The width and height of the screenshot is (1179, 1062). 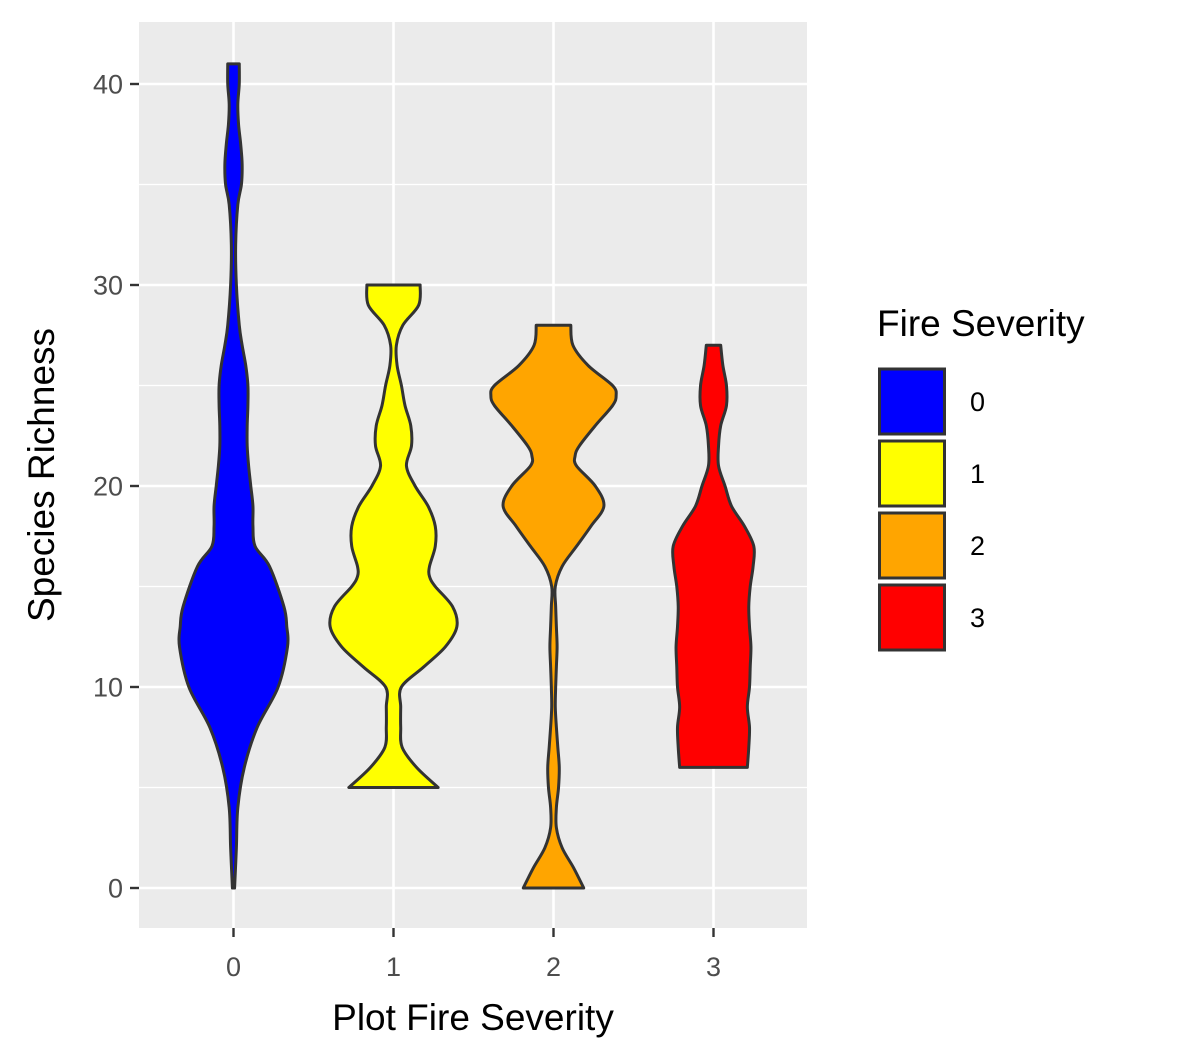 I want to click on x-tick-label: 1, so click(x=393, y=967).